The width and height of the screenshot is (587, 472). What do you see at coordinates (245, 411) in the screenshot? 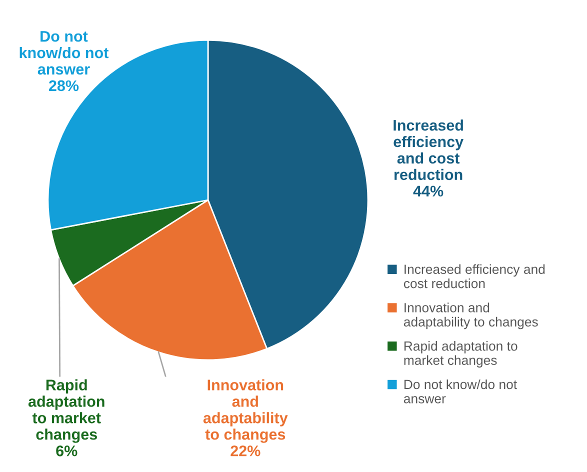
I see `slice-label: Innovation and adaptability to changes` at bounding box center [245, 411].